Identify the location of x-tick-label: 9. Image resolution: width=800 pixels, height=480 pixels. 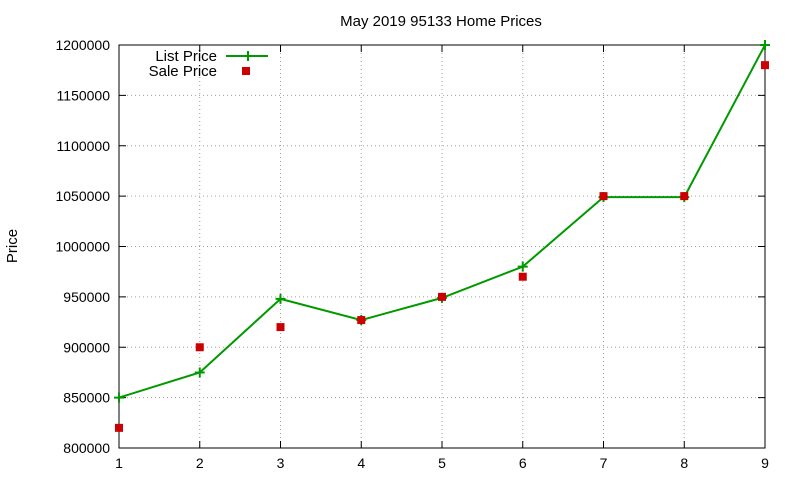
(765, 463).